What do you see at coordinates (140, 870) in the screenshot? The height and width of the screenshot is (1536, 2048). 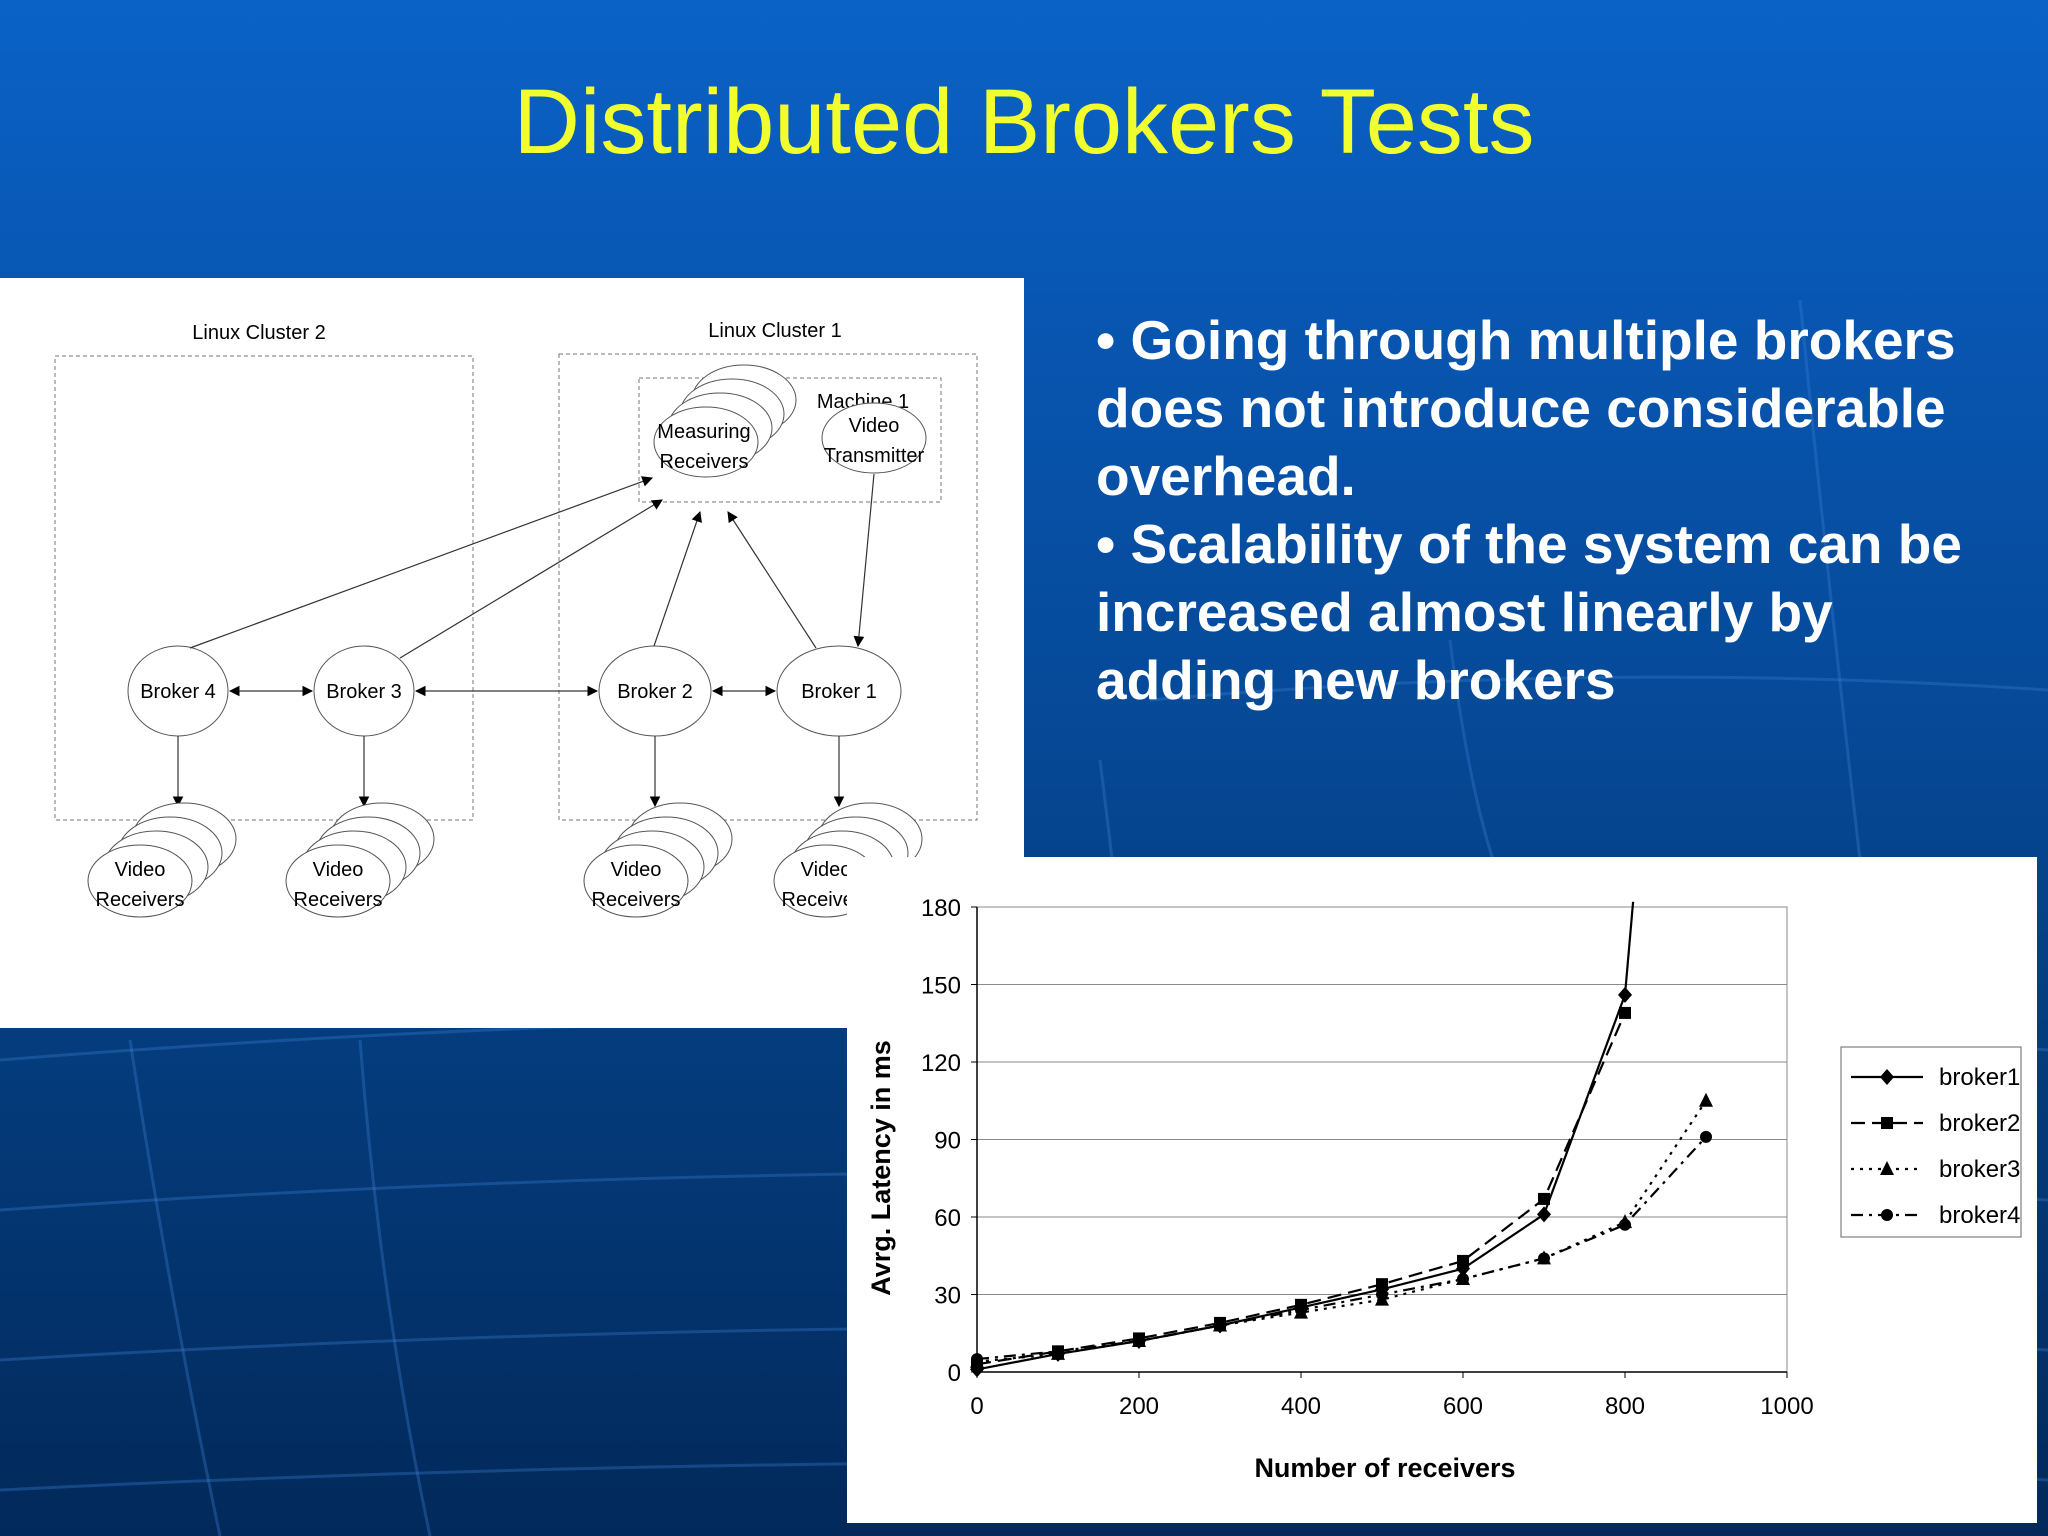 I see `vr1-label-1: Video` at bounding box center [140, 870].